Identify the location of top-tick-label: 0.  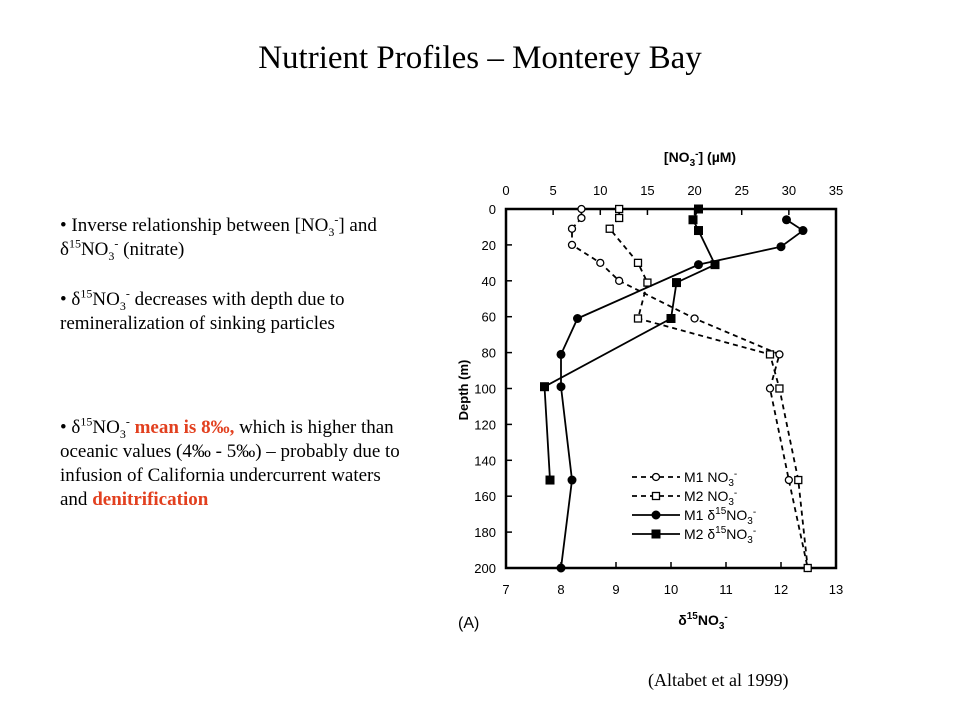
(505, 190).